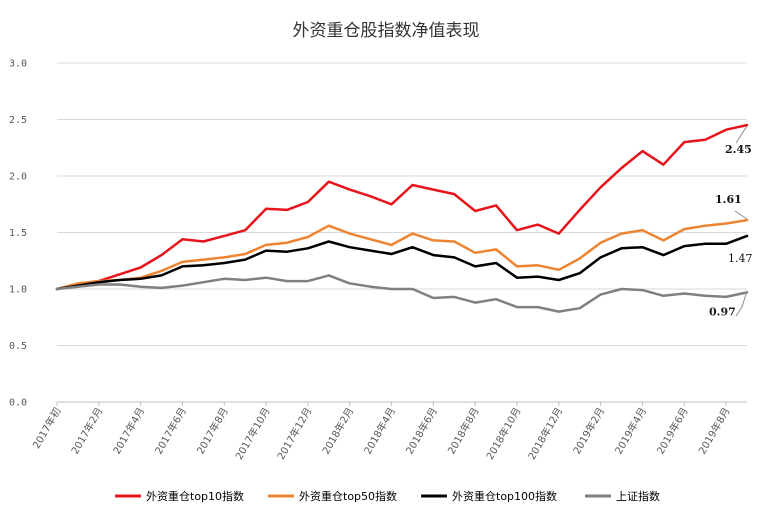 The width and height of the screenshot is (772, 517). Describe the element at coordinates (504, 496) in the screenshot. I see `legend-label: 外资重仓top100指数` at that location.